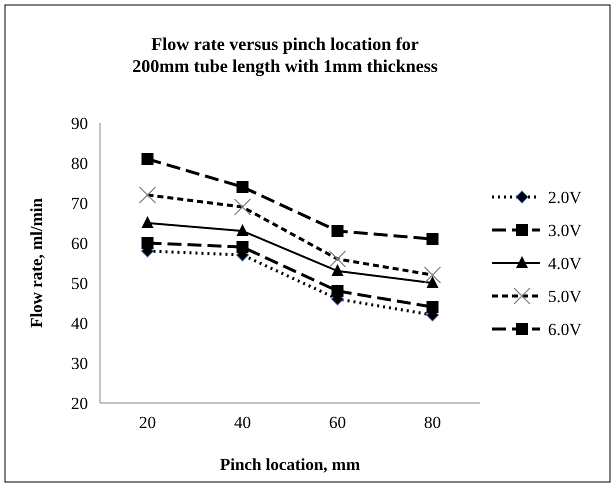 The height and width of the screenshot is (485, 615). I want to click on legend-label: 5.0V, so click(565, 296).